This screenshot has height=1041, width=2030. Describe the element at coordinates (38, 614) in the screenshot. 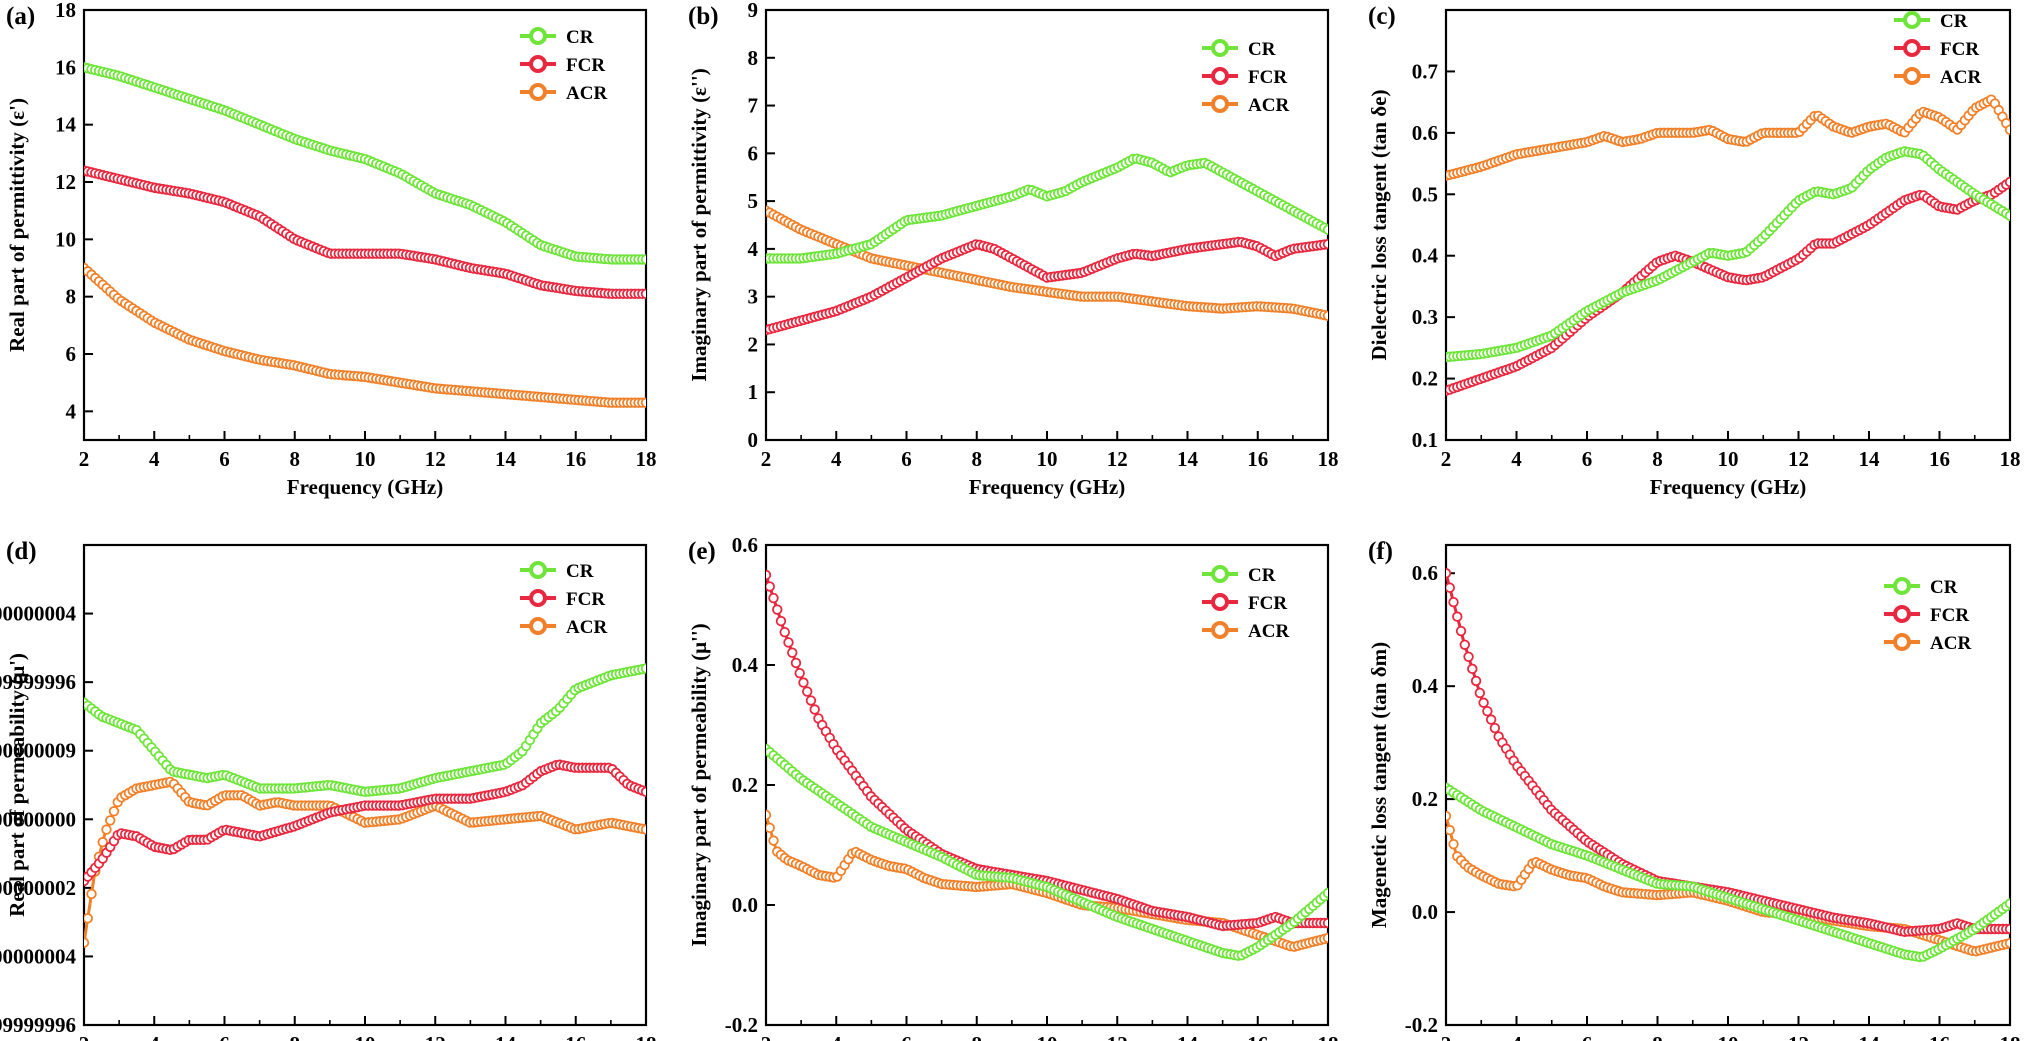

I see `y-tick-label: 1.30000000000000004` at that location.